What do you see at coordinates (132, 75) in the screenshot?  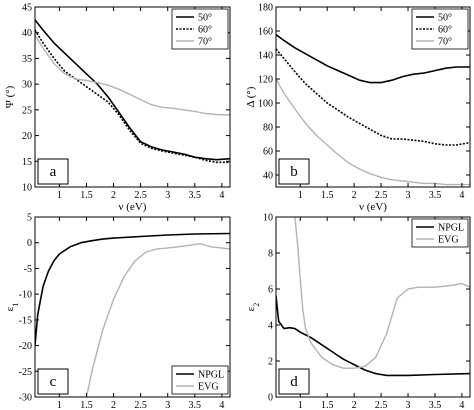 I see `series-line-70°` at bounding box center [132, 75].